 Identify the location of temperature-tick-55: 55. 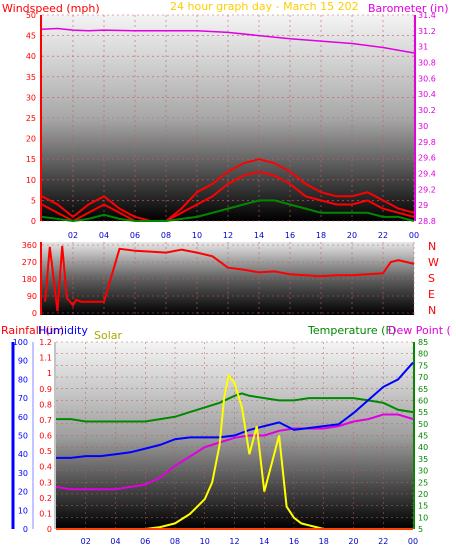
(423, 412).